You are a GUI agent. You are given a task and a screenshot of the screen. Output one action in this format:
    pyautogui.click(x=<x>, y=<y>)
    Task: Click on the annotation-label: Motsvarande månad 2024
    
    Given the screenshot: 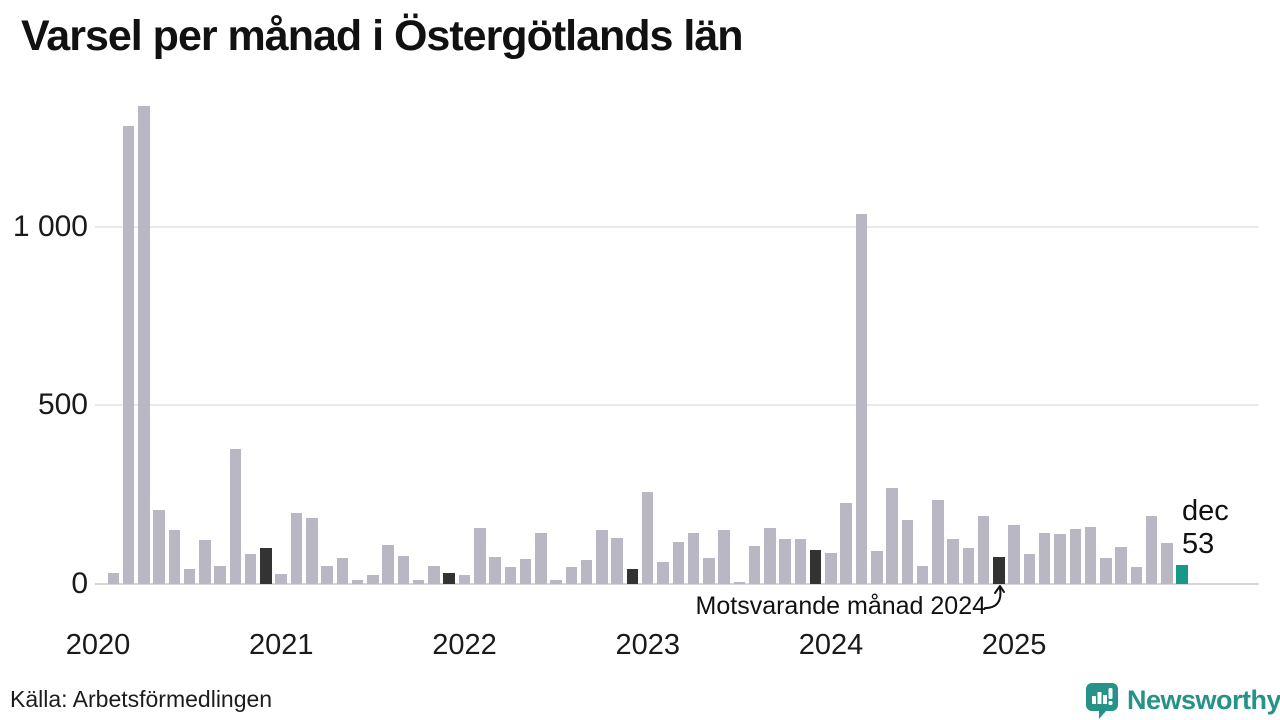 What is the action you would take?
    pyautogui.click(x=840, y=606)
    